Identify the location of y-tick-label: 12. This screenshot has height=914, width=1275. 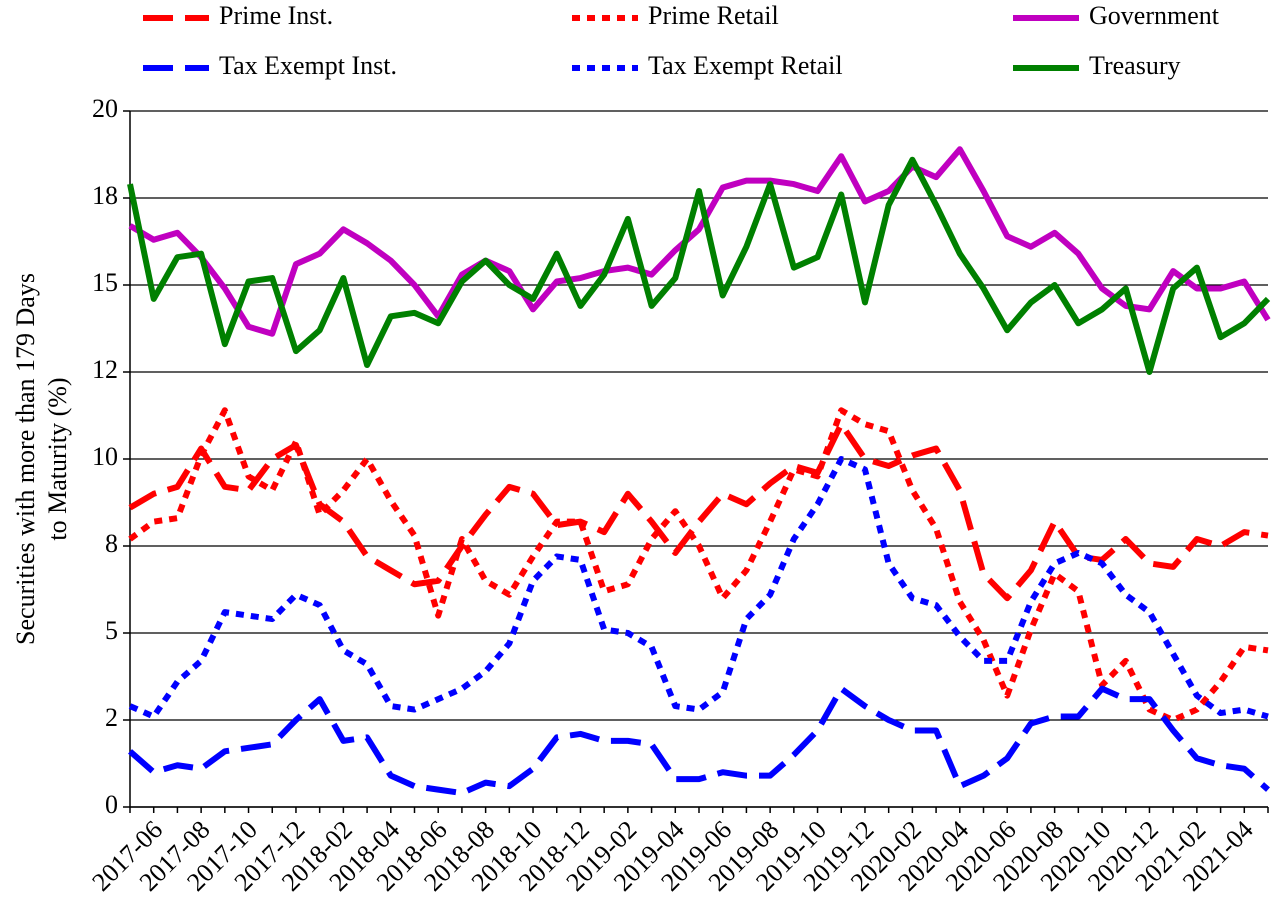
(105, 369).